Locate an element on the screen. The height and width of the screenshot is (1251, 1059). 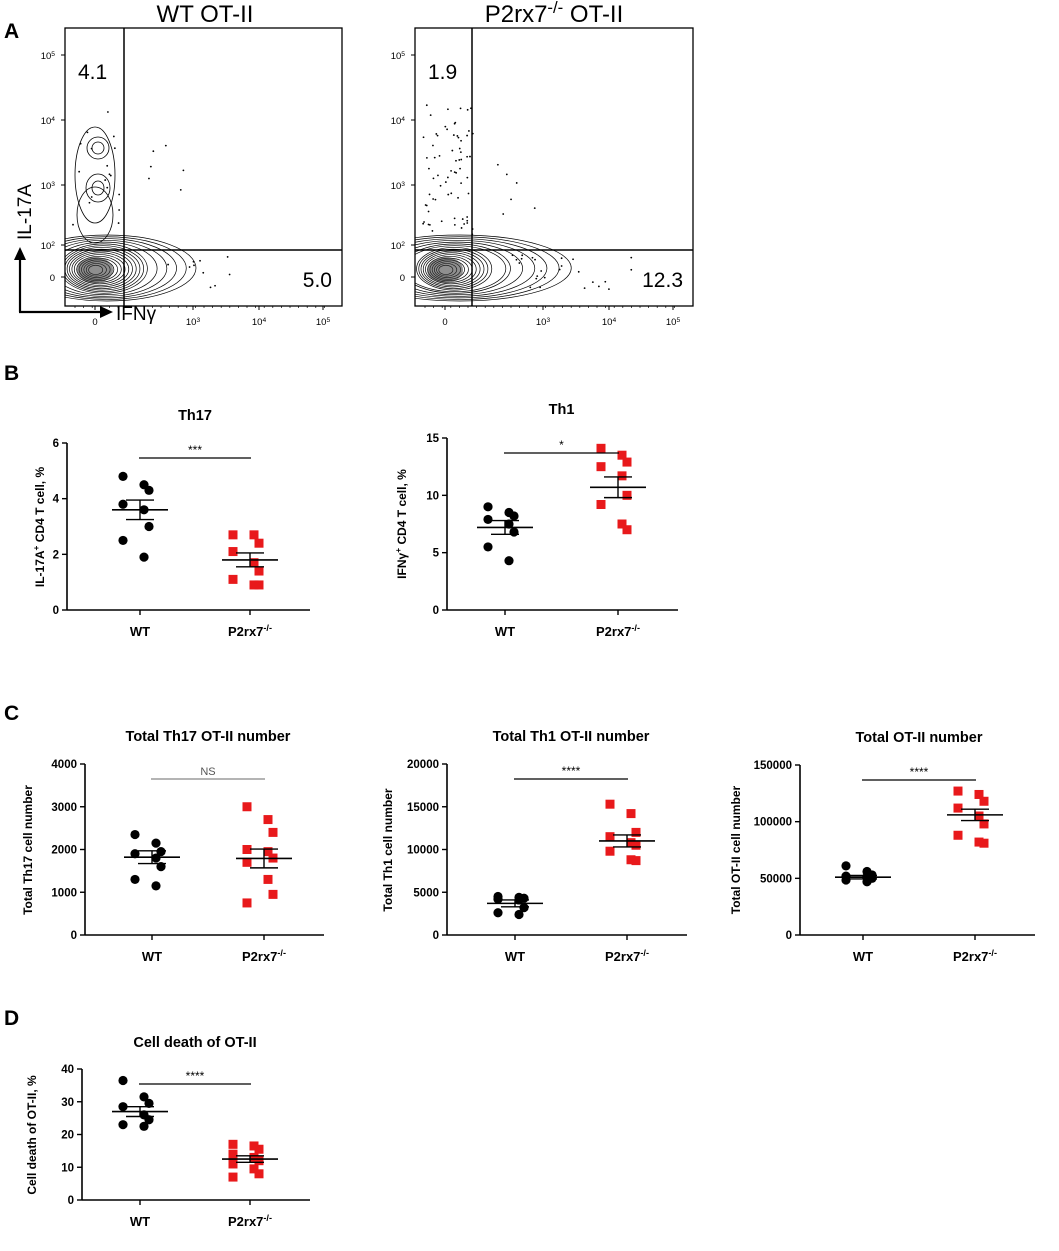
chart-y-tick-label: 15 is located at coordinates (432, 439).